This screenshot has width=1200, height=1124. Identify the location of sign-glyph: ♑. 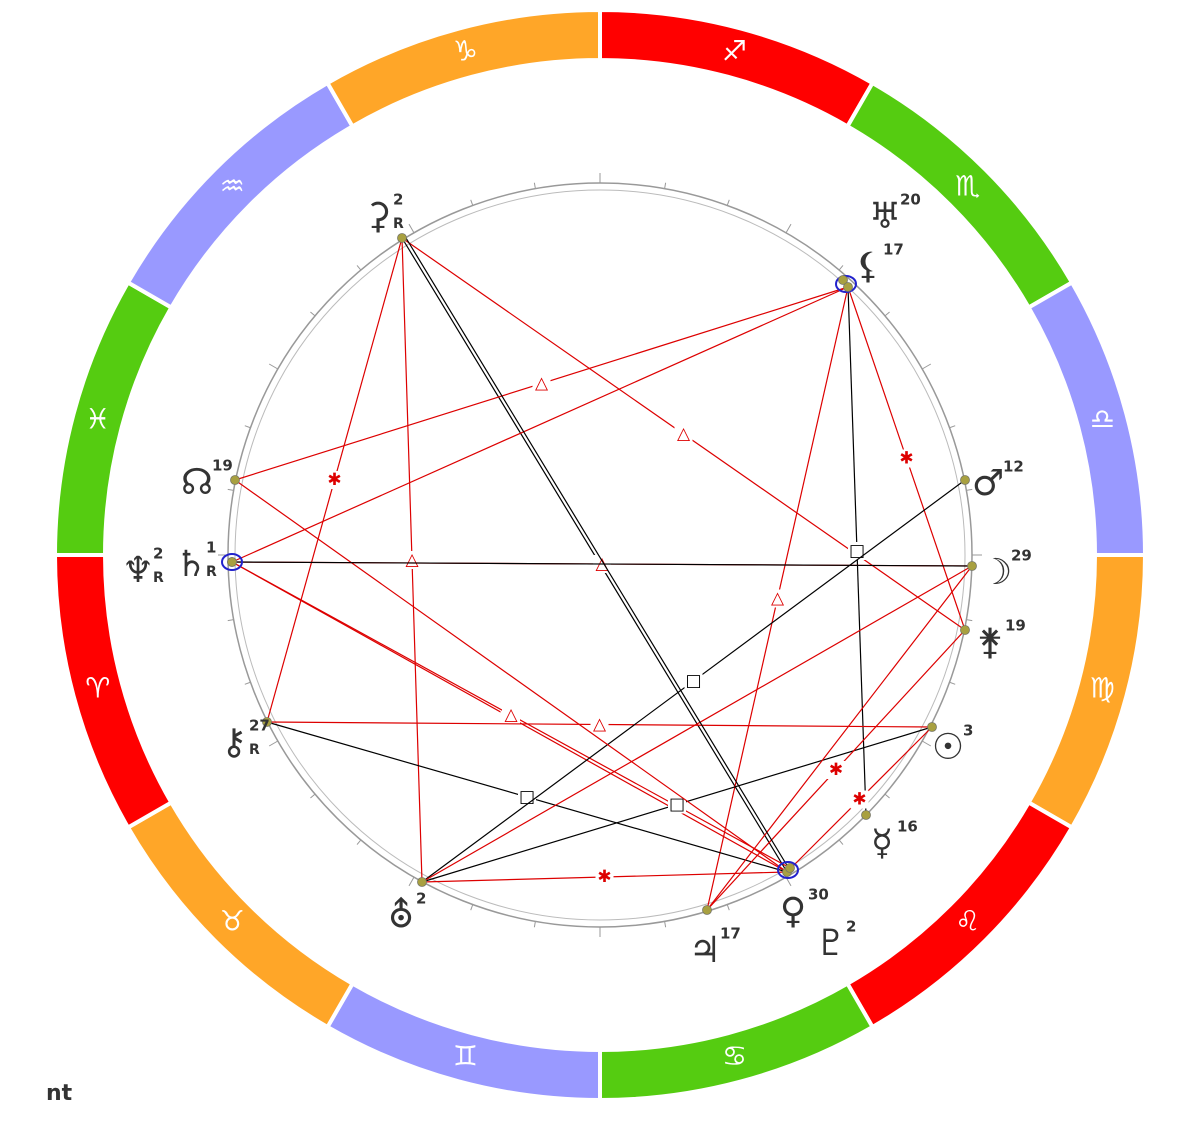
(465, 51).